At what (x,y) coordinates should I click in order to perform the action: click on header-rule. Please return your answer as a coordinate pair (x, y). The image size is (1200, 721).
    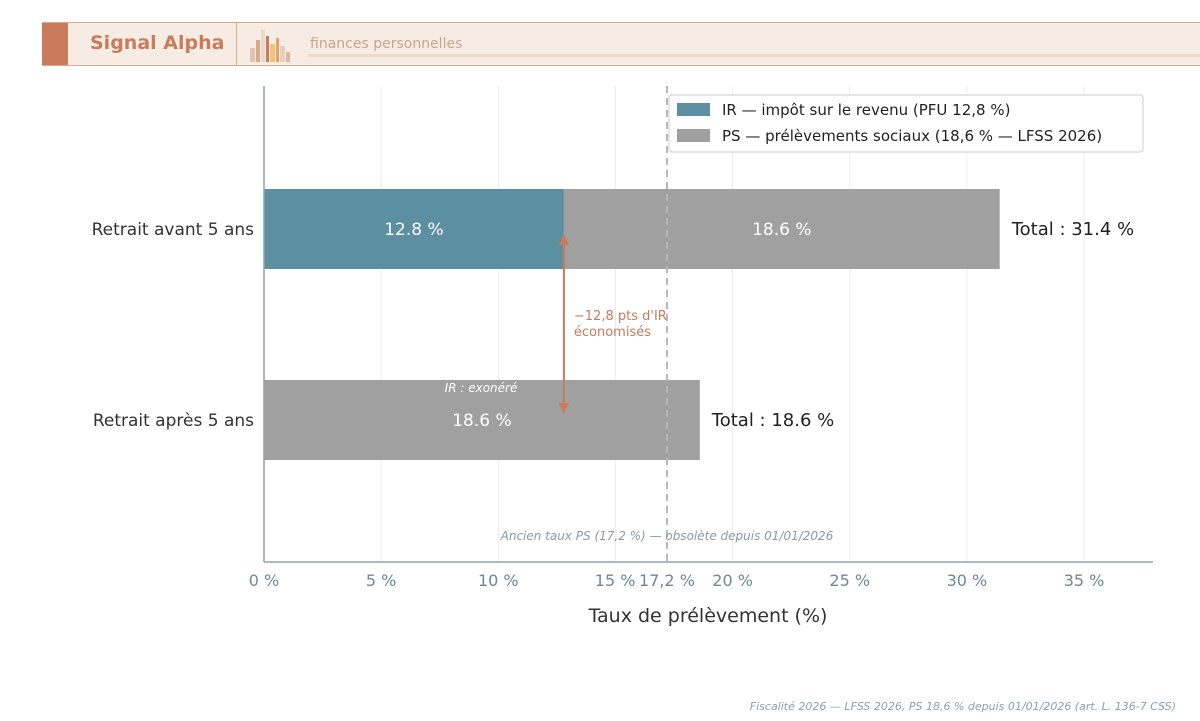
    Looking at the image, I should click on (754, 55).